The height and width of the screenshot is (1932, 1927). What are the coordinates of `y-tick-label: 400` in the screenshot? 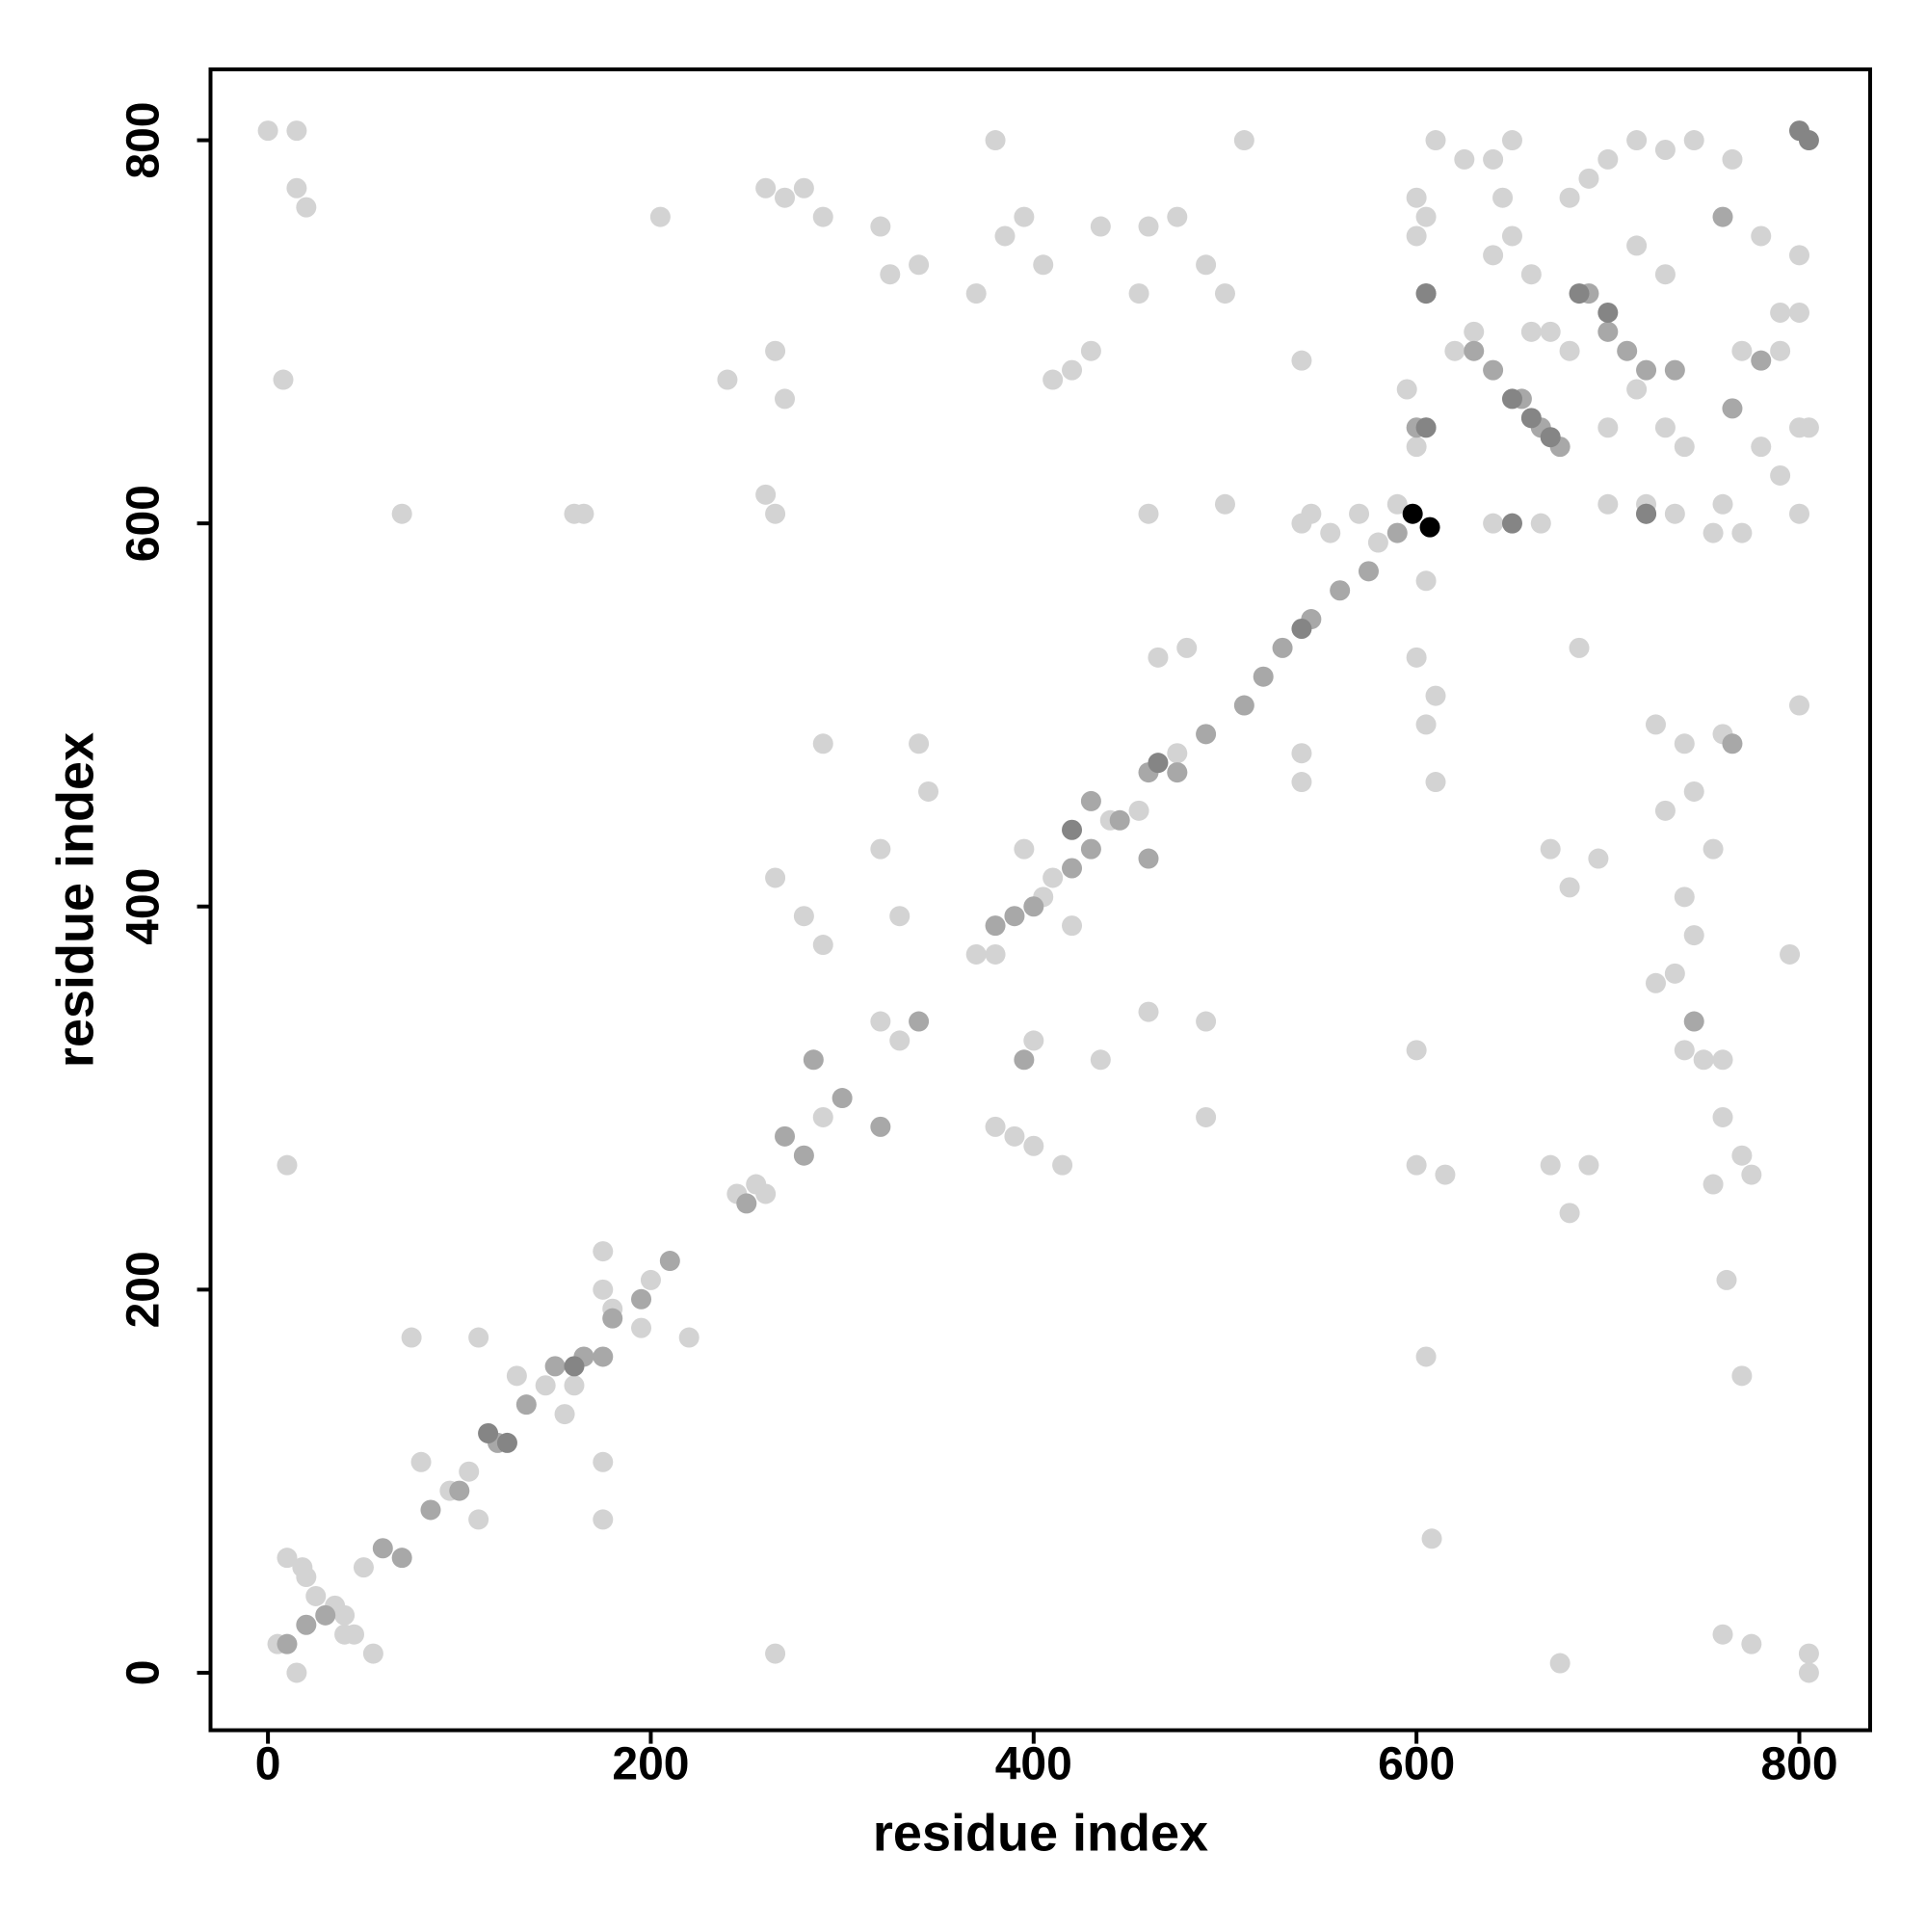 It's located at (144, 906).